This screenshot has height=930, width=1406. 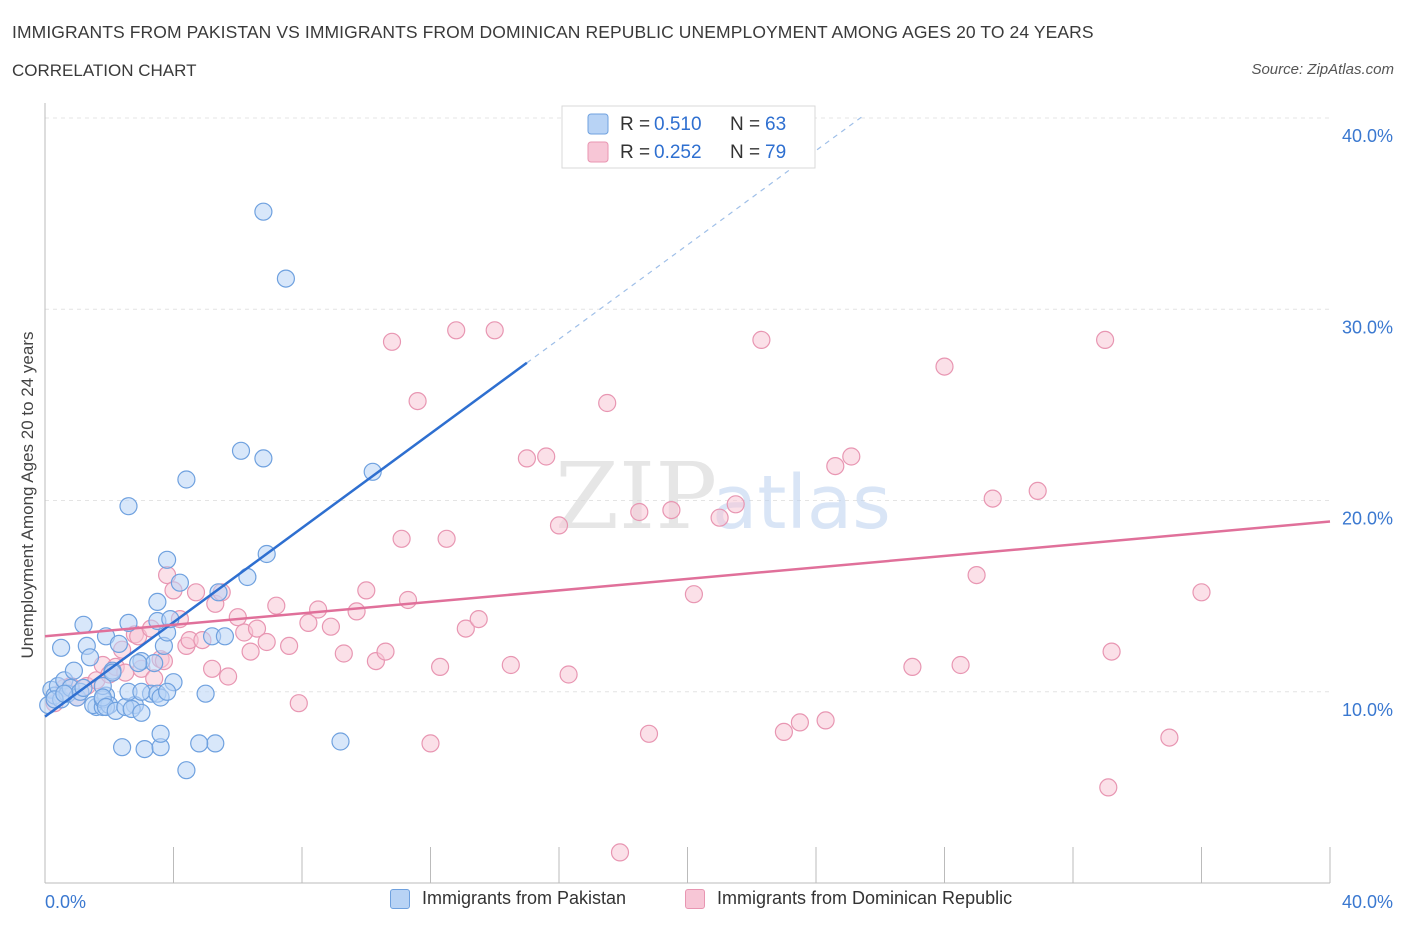 I want to click on legend-n-label-dominican: N =, so click(x=745, y=152).